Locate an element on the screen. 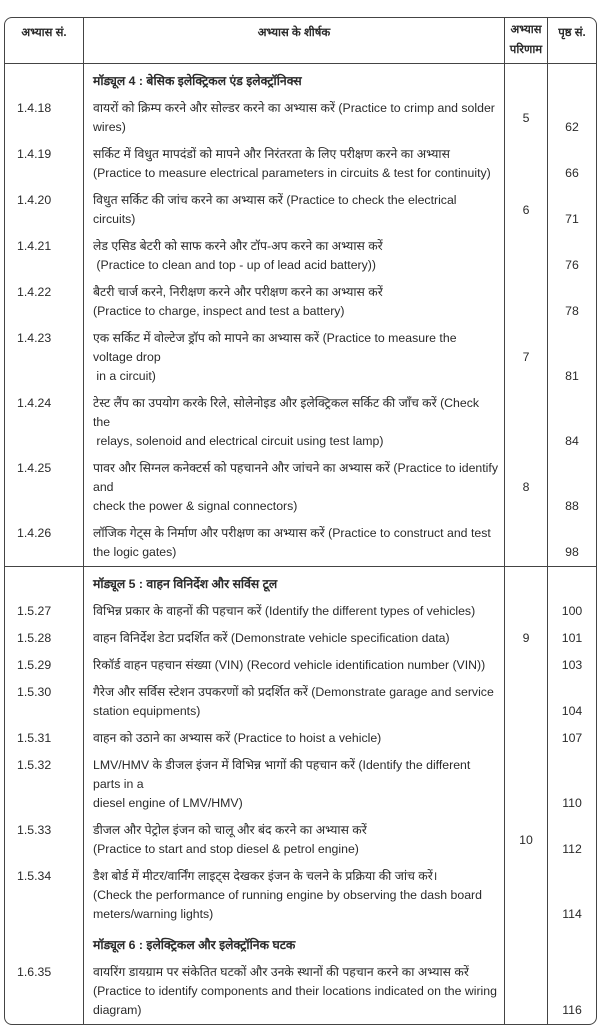 The image size is (600, 1025). exercise-number: 1.4.24 is located at coordinates (34, 403).